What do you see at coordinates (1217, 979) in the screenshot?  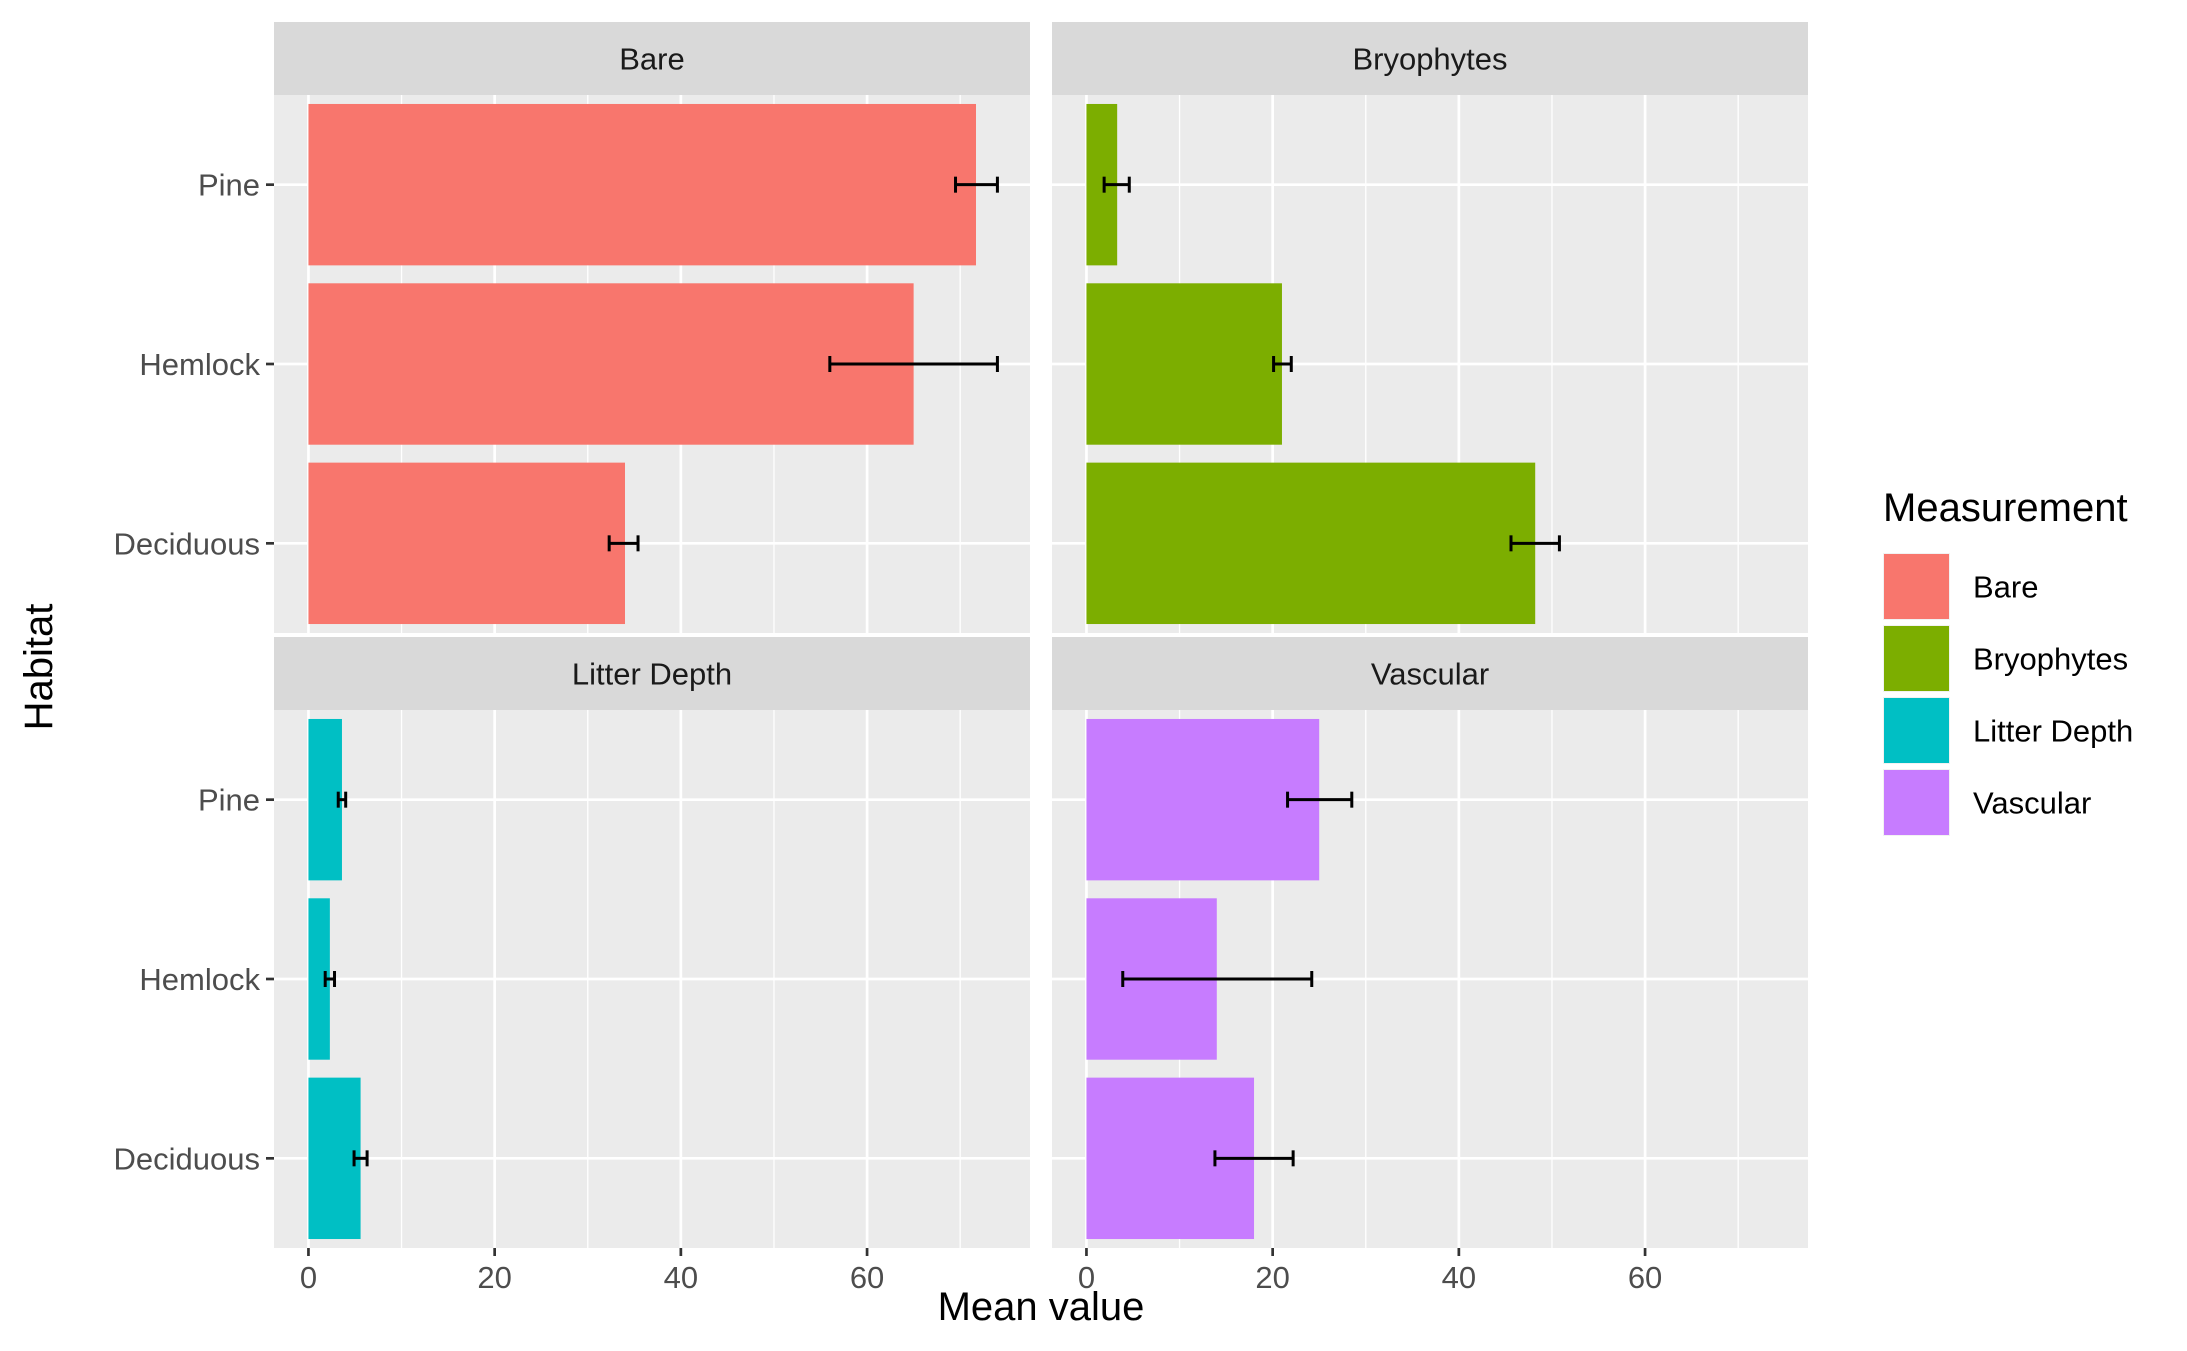 I see `error-bar-vascular-hemlock` at bounding box center [1217, 979].